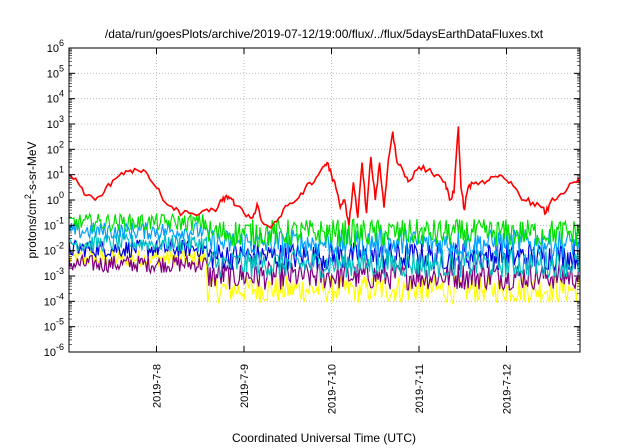 The height and width of the screenshot is (448, 640). I want to click on x-axis-title: Coordinated Universal Time (UTC), so click(324, 438).